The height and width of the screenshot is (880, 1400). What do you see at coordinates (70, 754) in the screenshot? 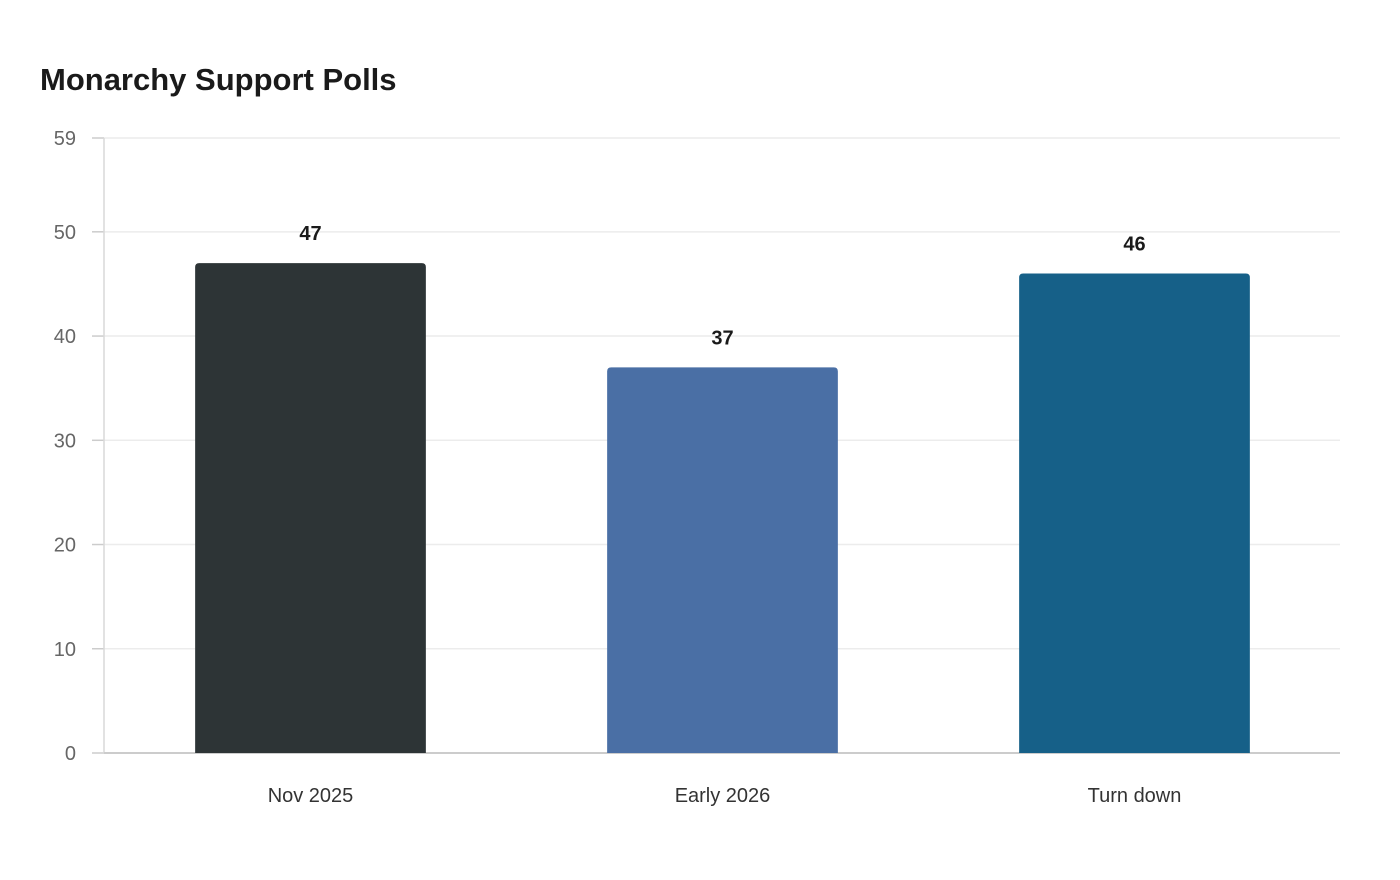
I see `y-tick-label: 0` at bounding box center [70, 754].